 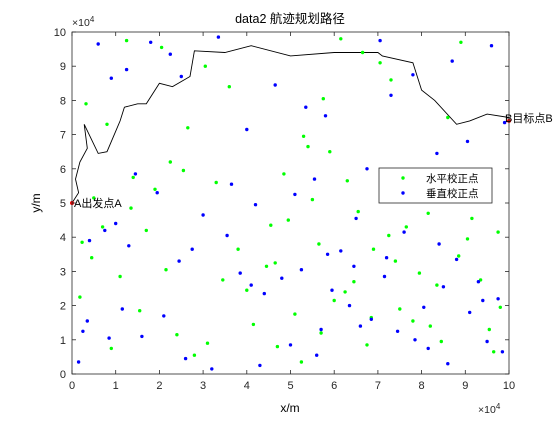 I want to click on y-tick-label-8: 8, so click(x=63, y=101).